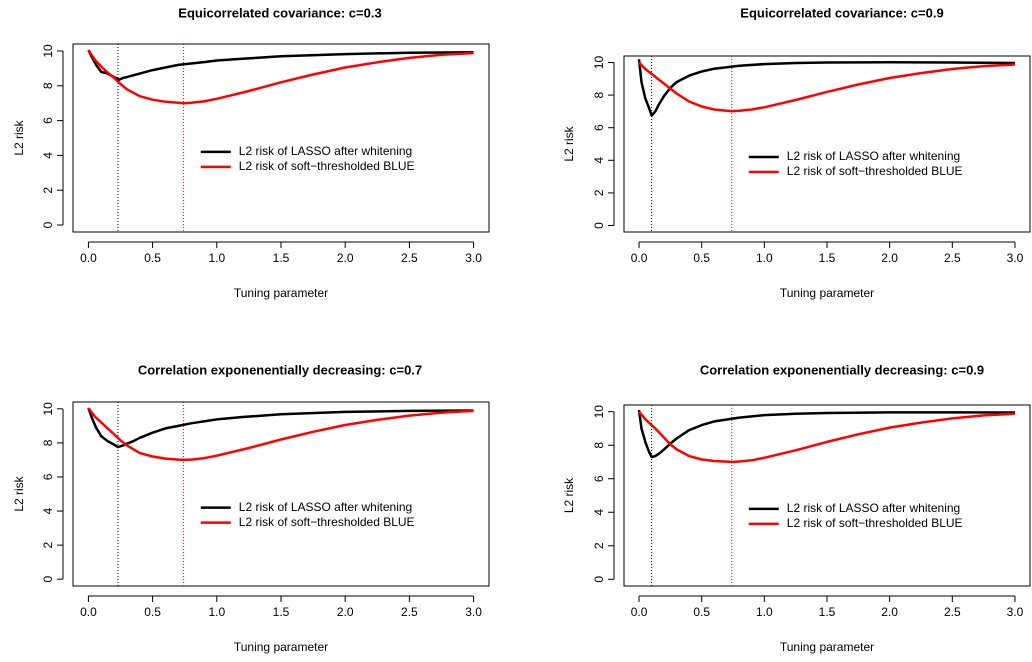  Describe the element at coordinates (279, 12) in the screenshot. I see `chart-title: Equicorrelated covariance: c=0.3` at that location.